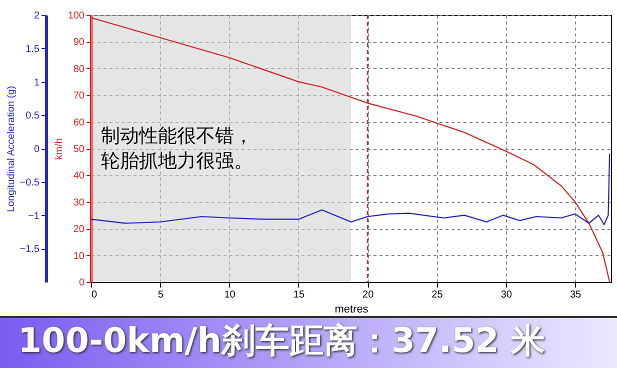 The height and width of the screenshot is (368, 617). I want to click on y-tick-label: 70, so click(79, 96).